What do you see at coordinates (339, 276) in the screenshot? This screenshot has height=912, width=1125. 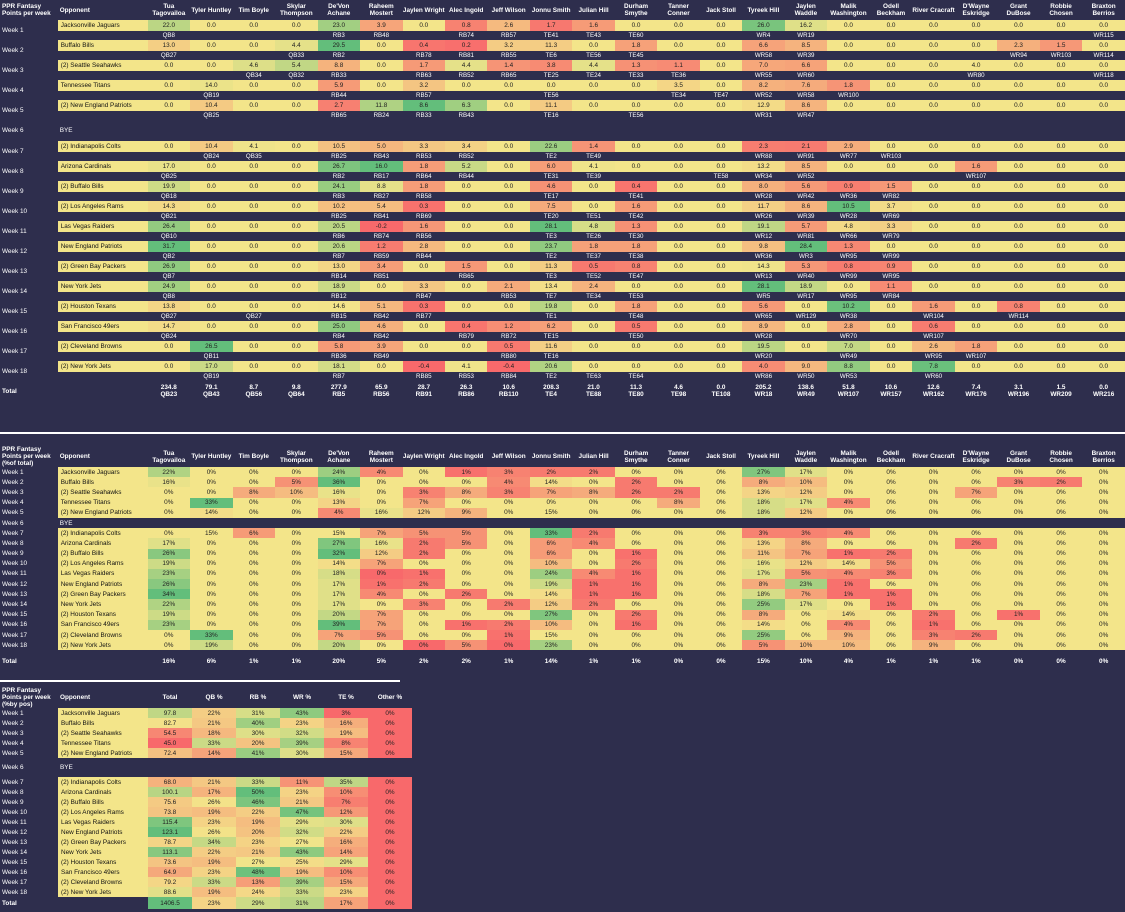 I see `rank-cell: RB14` at bounding box center [339, 276].